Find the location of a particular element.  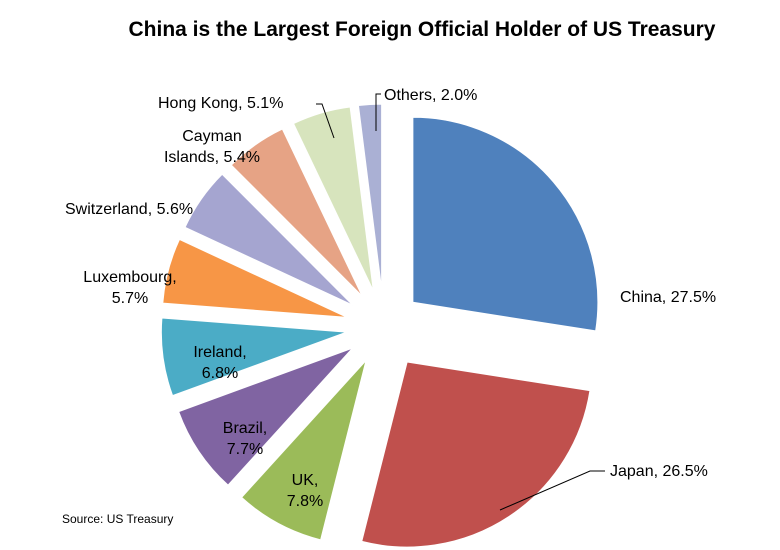

slice-brazil is located at coordinates (265, 416).